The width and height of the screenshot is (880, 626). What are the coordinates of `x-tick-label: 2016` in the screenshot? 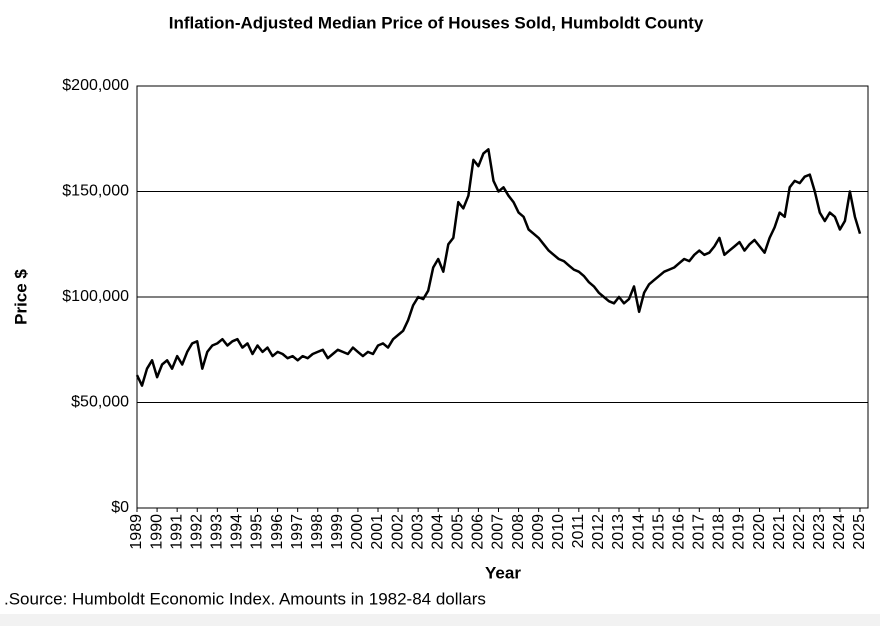 It's located at (678, 532).